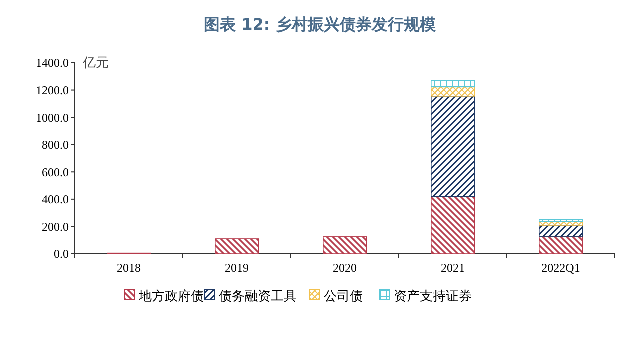  I want to click on chart-title: 图表 12: 乡村振兴债券发行规模, so click(320, 24).